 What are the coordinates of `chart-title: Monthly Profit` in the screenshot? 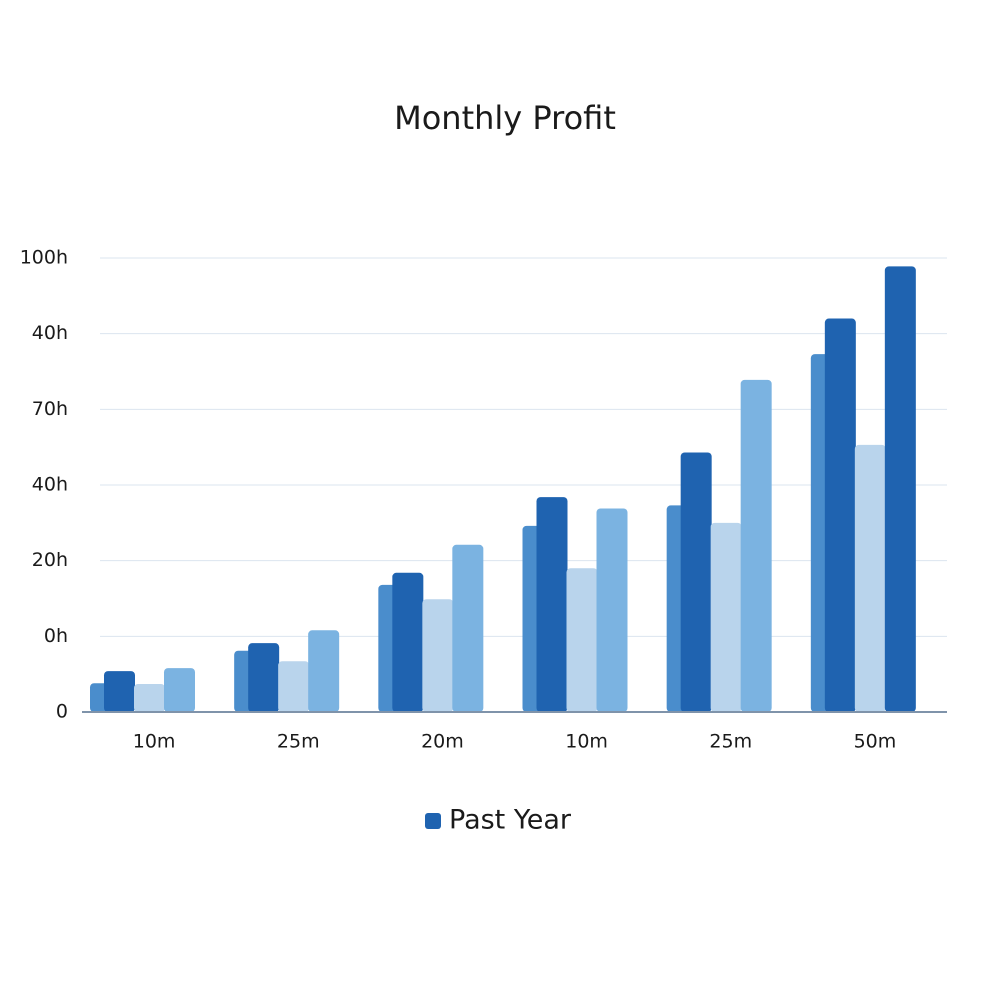 It's located at (505, 118).